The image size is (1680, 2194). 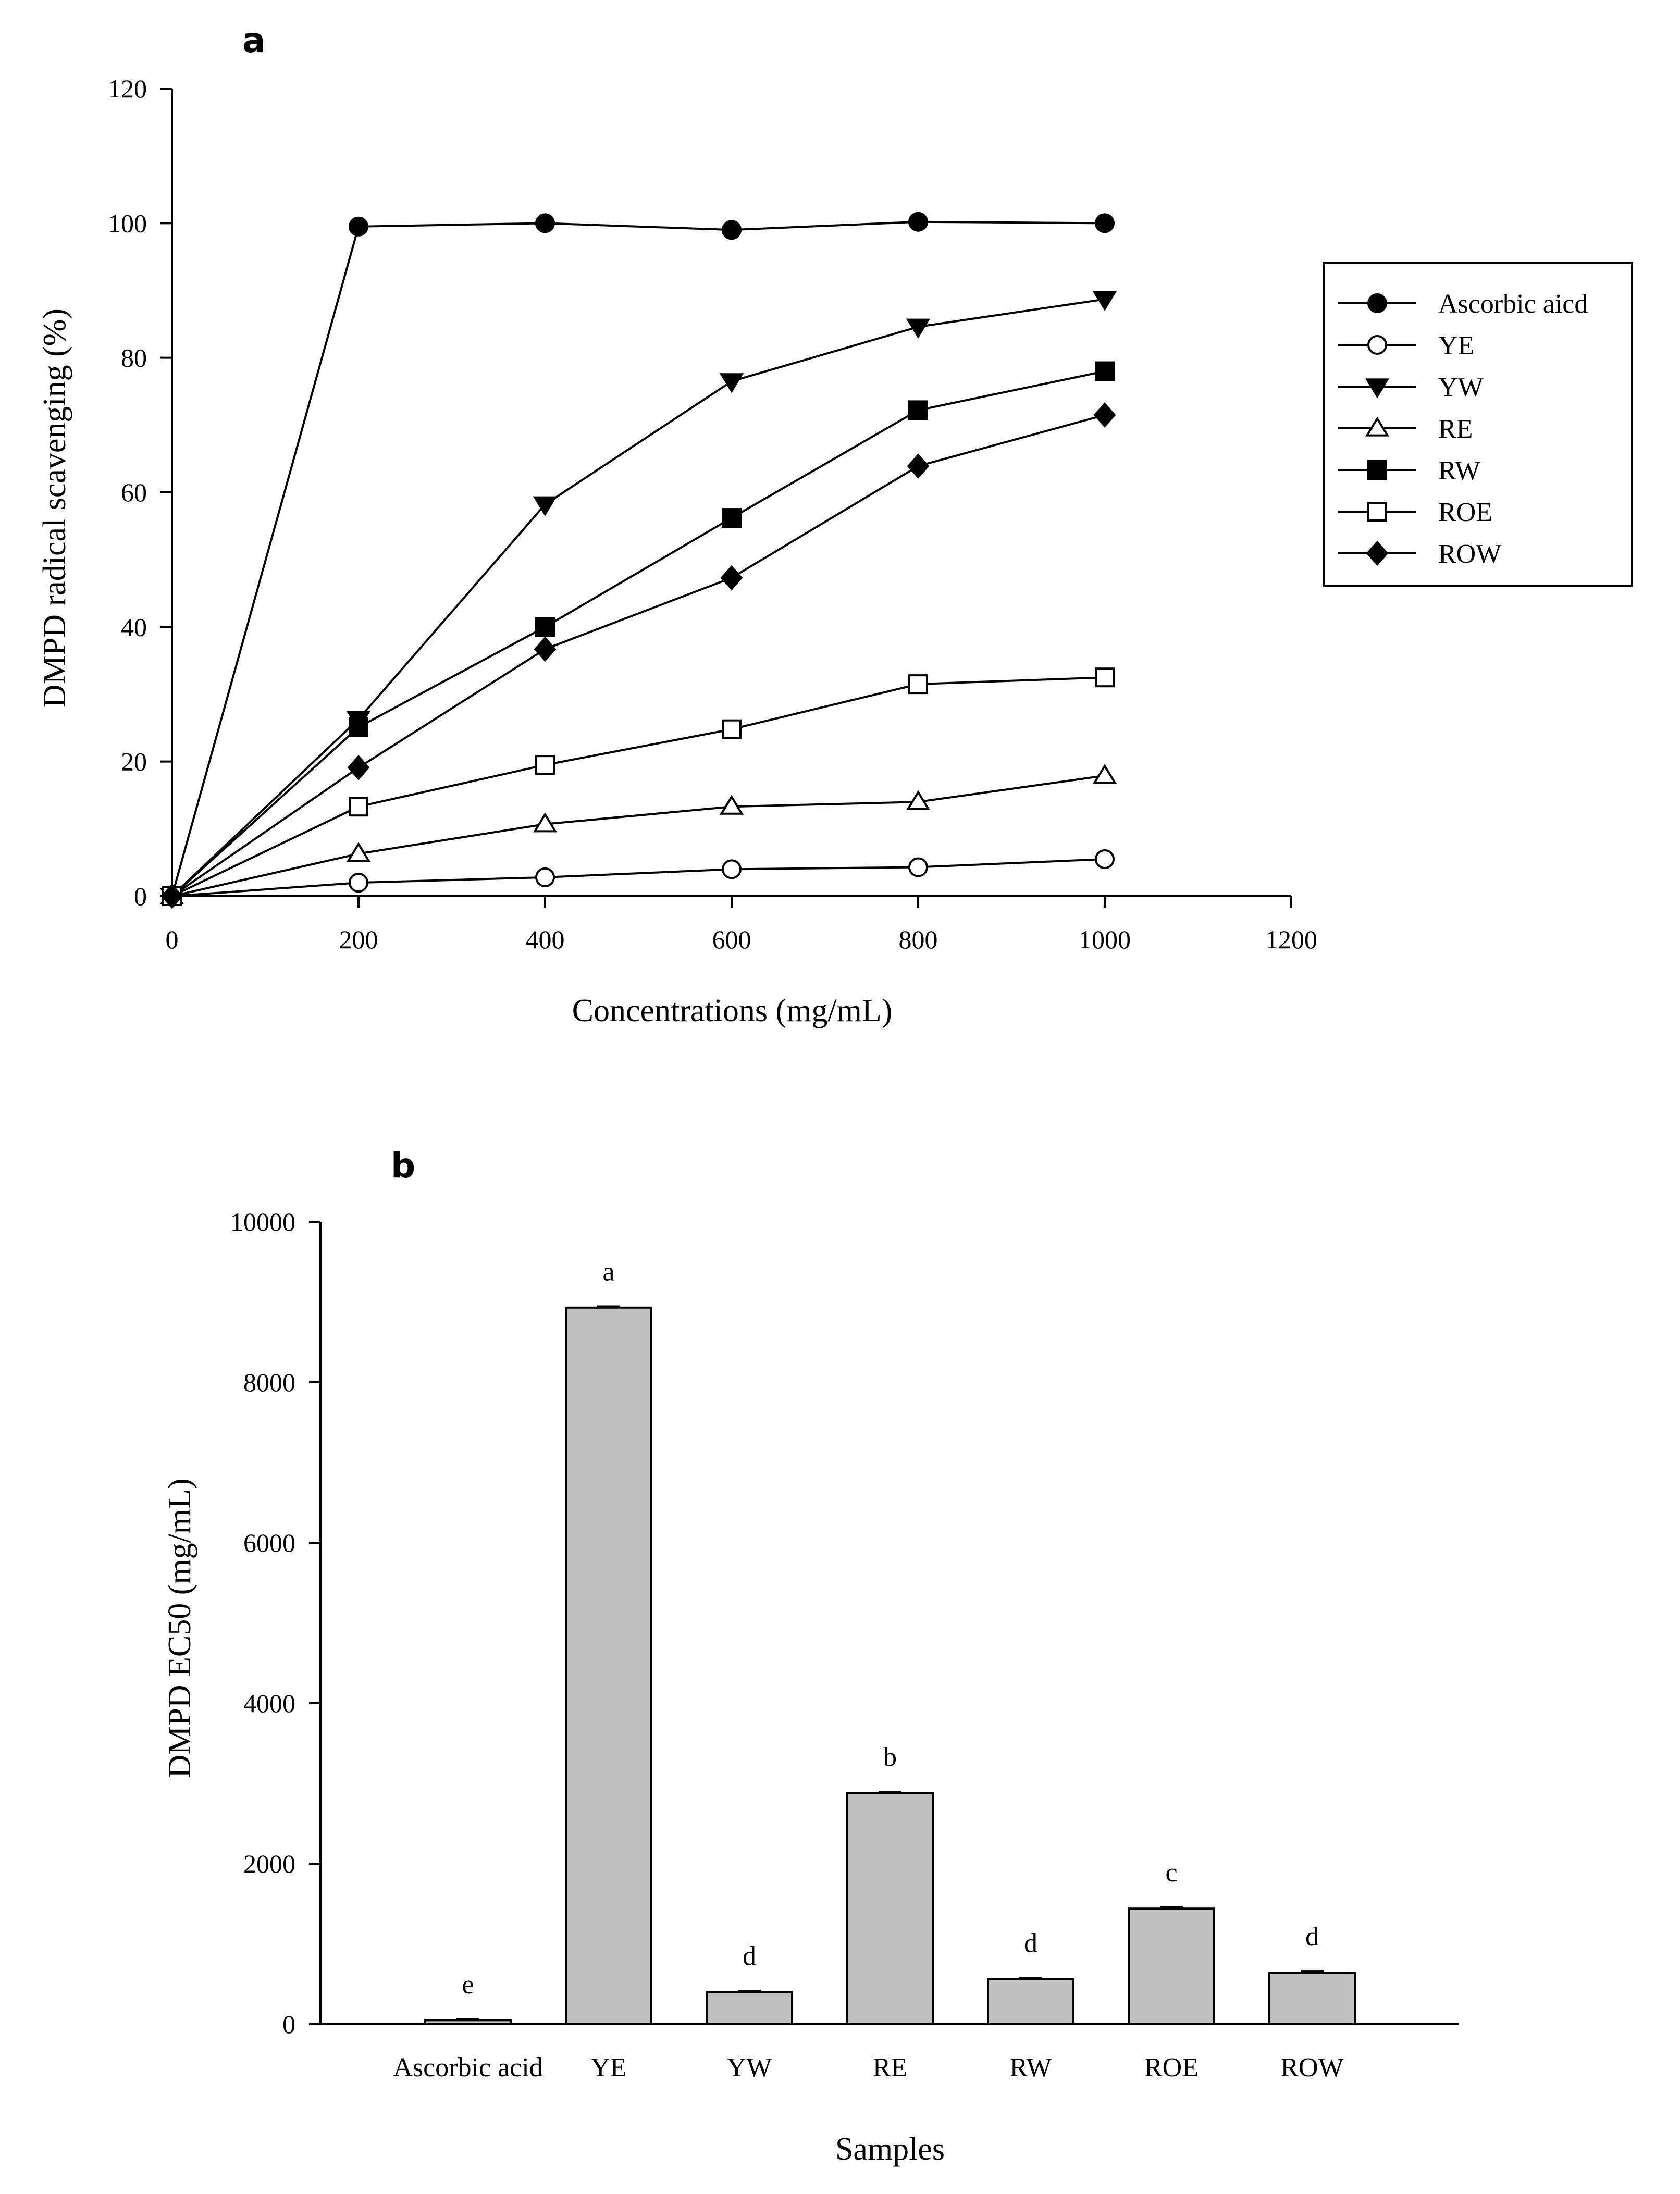 I want to click on panel-b-y-axis-label: DMPD EC50 (mg/mL), so click(x=179, y=1628).